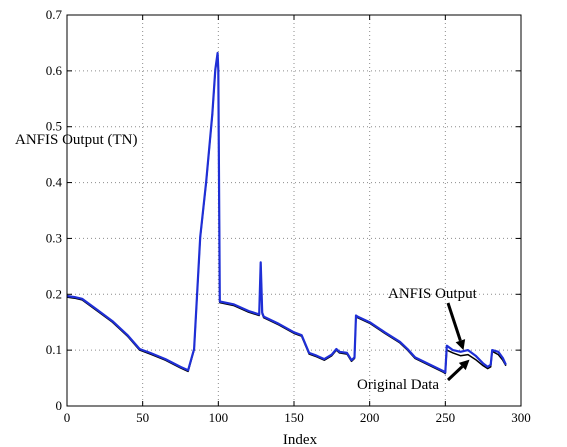 The image size is (567, 447). Describe the element at coordinates (370, 417) in the screenshot. I see `x-tick-label: 200` at that location.